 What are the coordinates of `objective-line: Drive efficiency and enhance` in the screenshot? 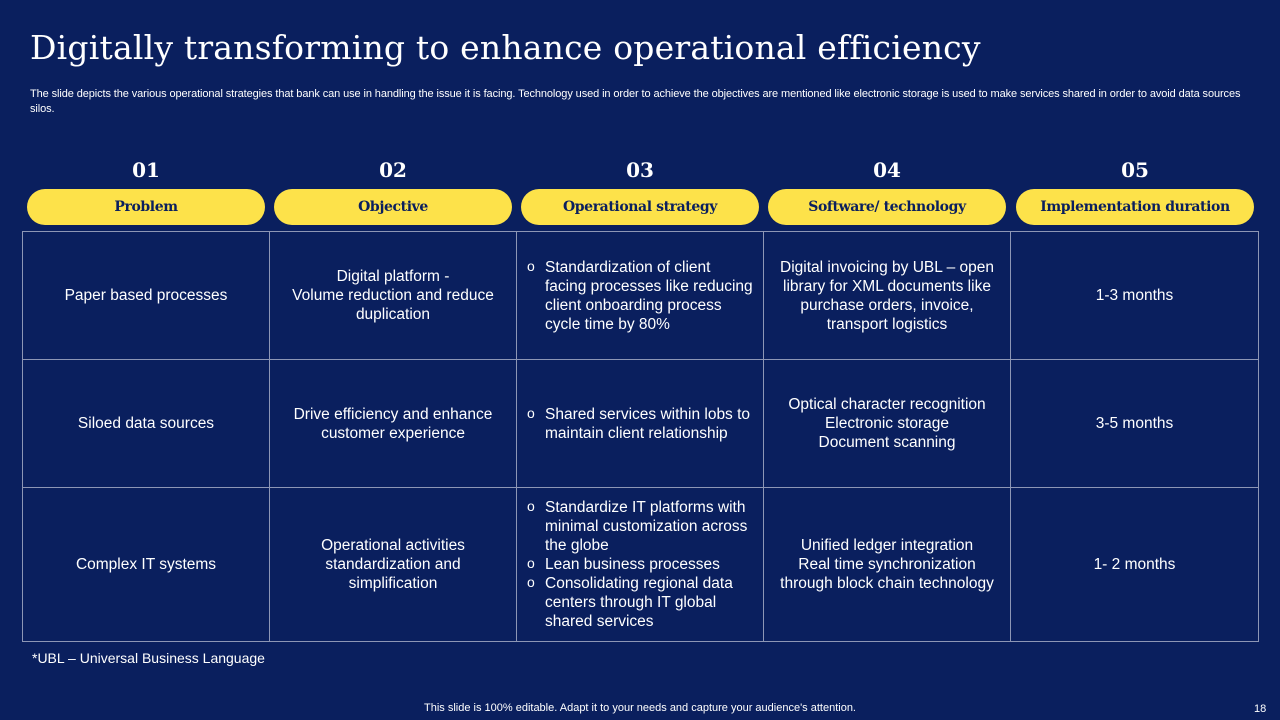 It's located at (393, 414).